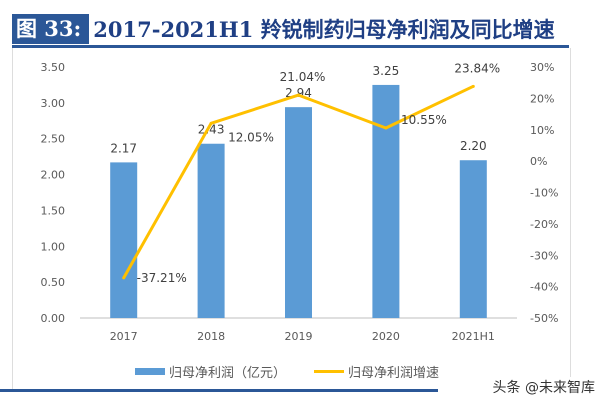 The width and height of the screenshot is (601, 403). I want to click on y-right-tick-label: -10%, so click(544, 193).